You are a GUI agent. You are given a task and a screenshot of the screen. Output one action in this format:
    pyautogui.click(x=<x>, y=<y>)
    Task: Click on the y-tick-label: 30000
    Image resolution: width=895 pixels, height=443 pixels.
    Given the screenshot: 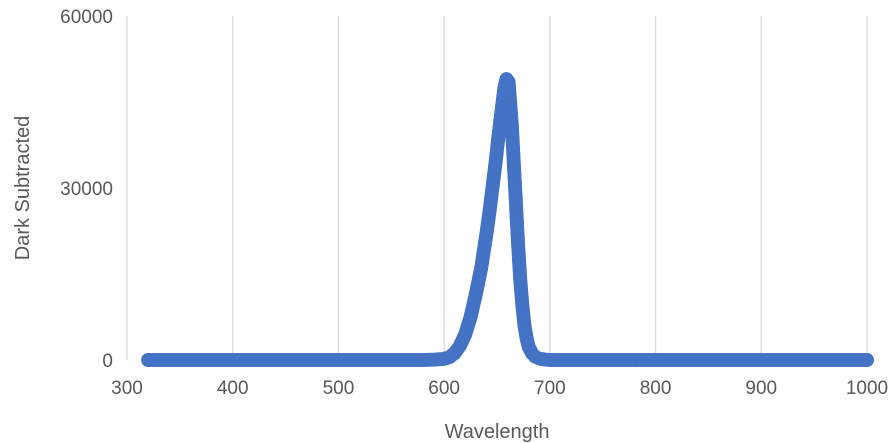 What is the action you would take?
    pyautogui.click(x=86, y=189)
    